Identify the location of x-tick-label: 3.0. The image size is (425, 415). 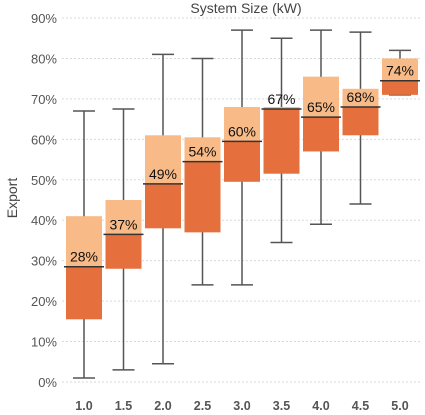
(241, 406).